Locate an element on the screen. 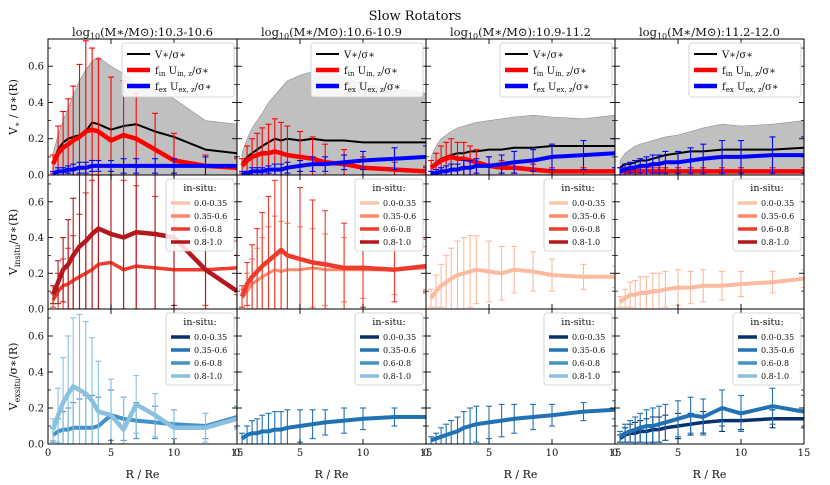 The width and height of the screenshot is (830, 485). column-title-2: log10(M∗/M⊙):10.6-10.9 is located at coordinates (331, 33).